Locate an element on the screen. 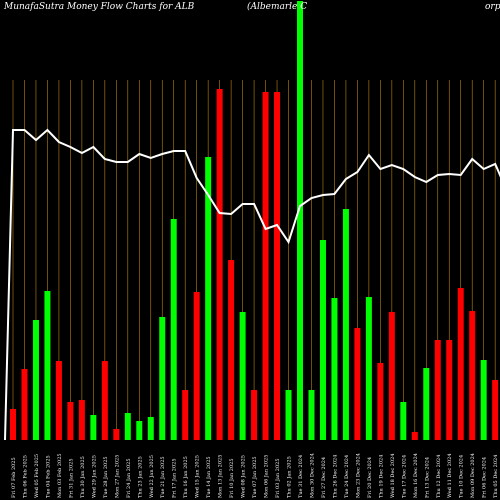  x-tick-label: Wed 29 Jan 2025 is located at coordinates (94, 476).